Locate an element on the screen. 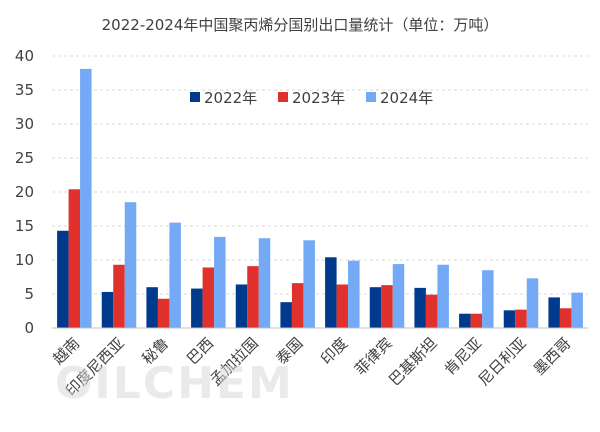 This screenshot has width=600, height=432. y-tick-label: 5 is located at coordinates (29, 294).